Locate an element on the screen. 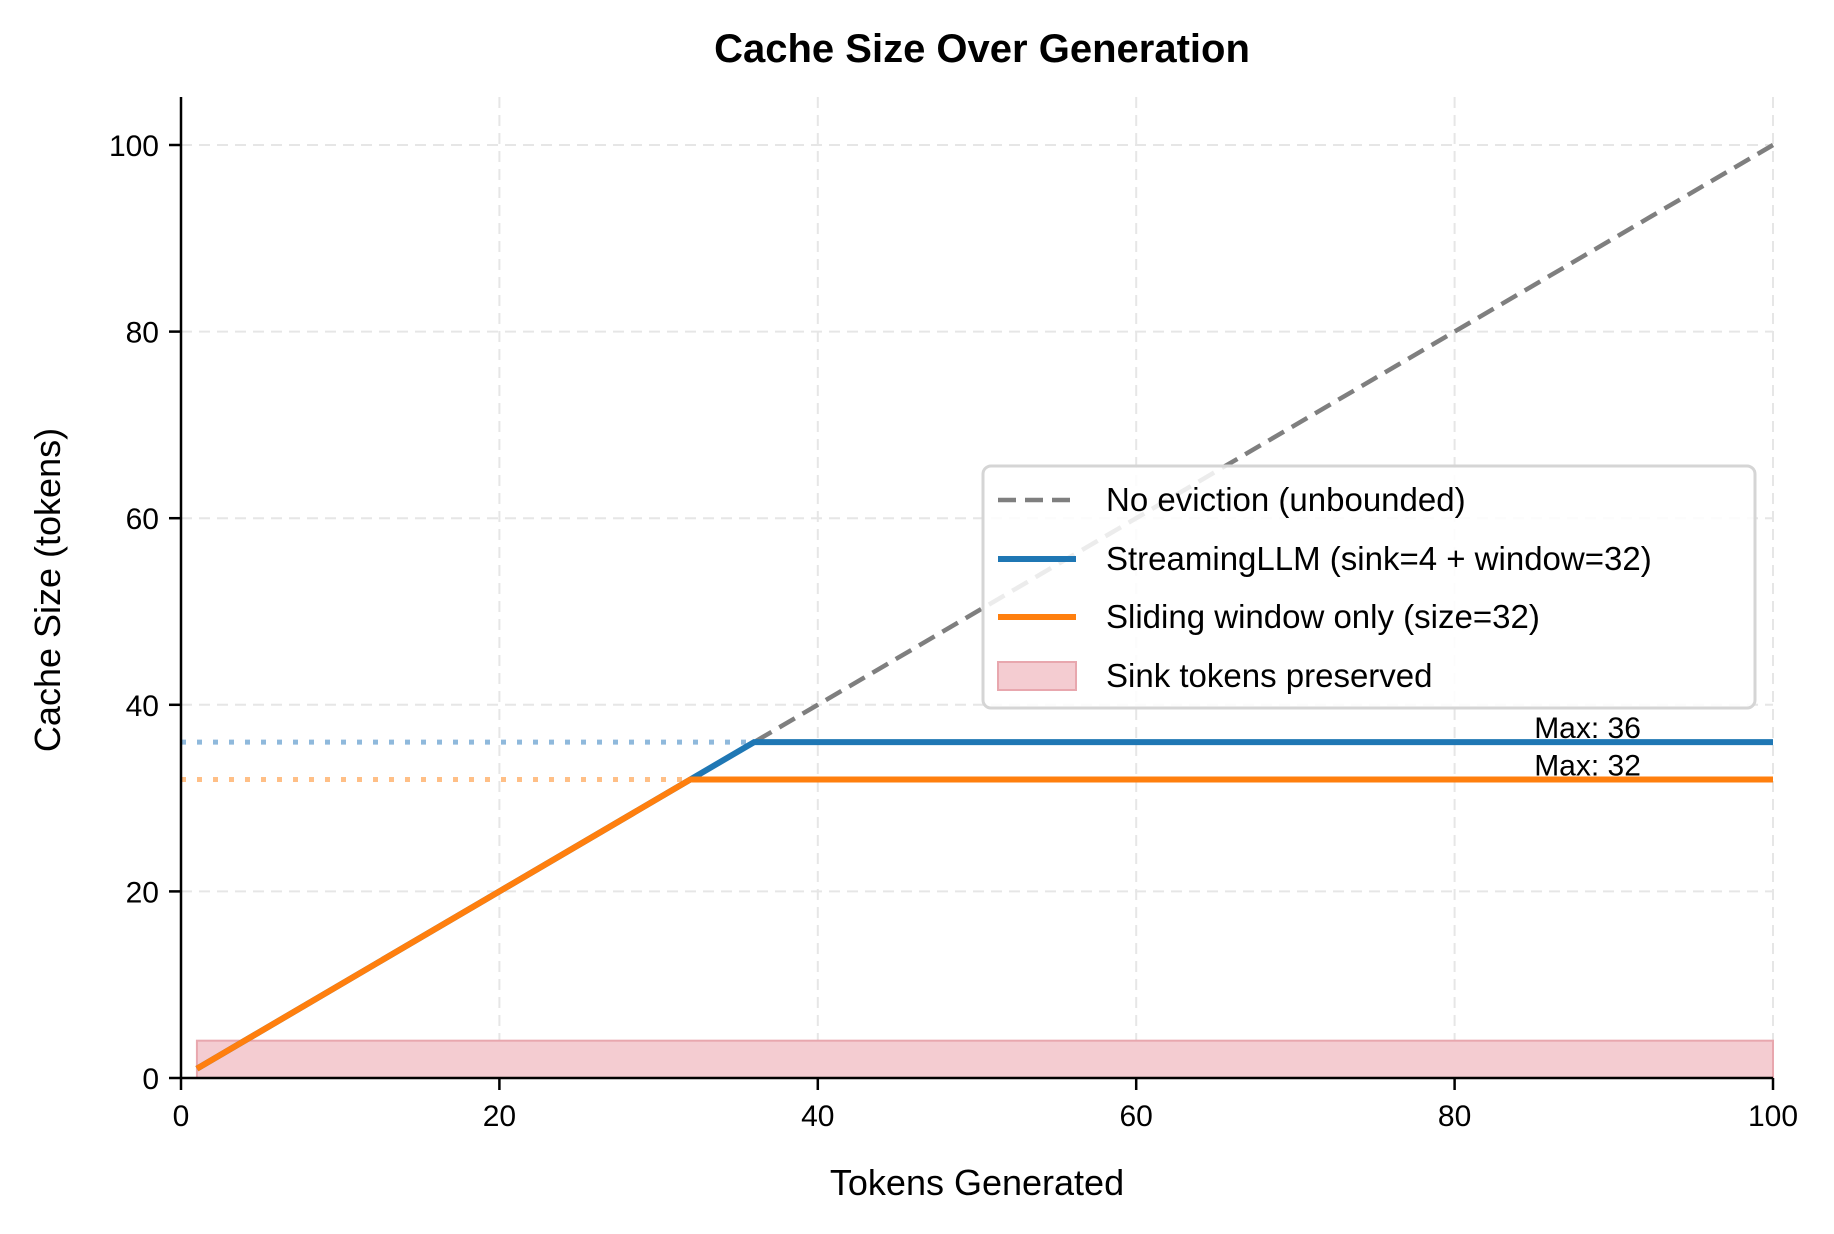 The image size is (1834, 1234). legend-item-sink-tokens: Sink tokens preserved is located at coordinates (1215, 675).